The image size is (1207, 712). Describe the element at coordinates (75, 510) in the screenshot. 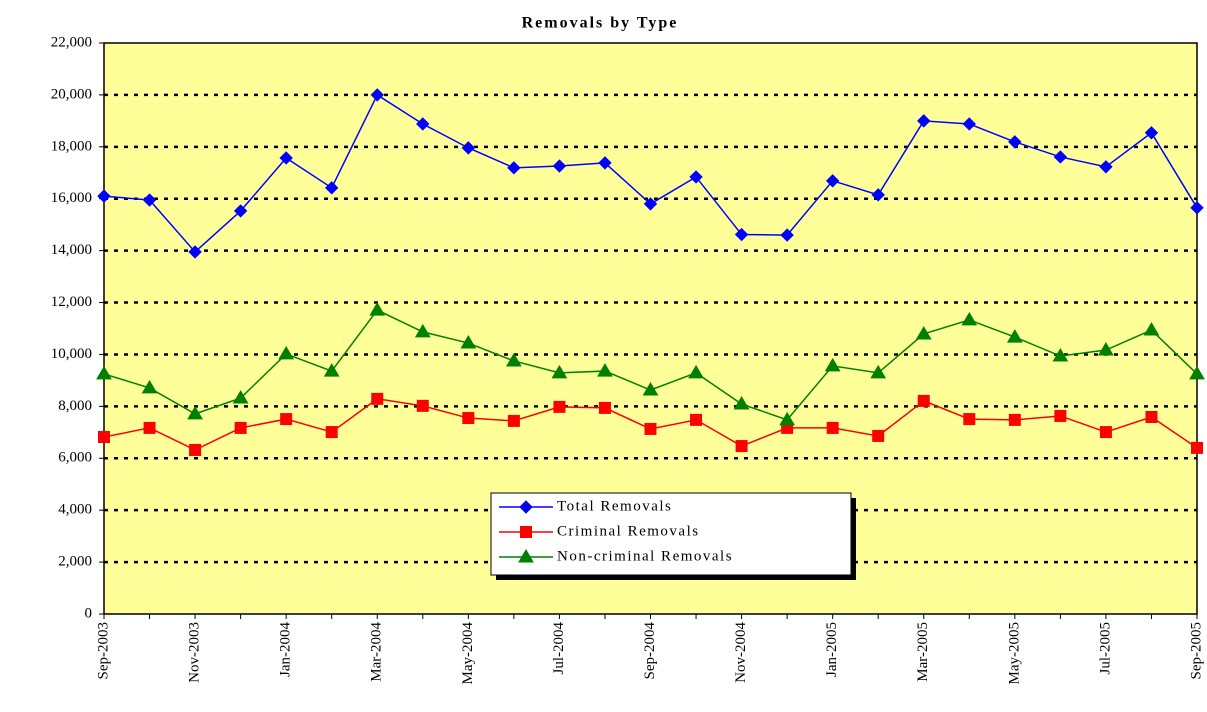

I see `y-tick-label: 4,000` at that location.